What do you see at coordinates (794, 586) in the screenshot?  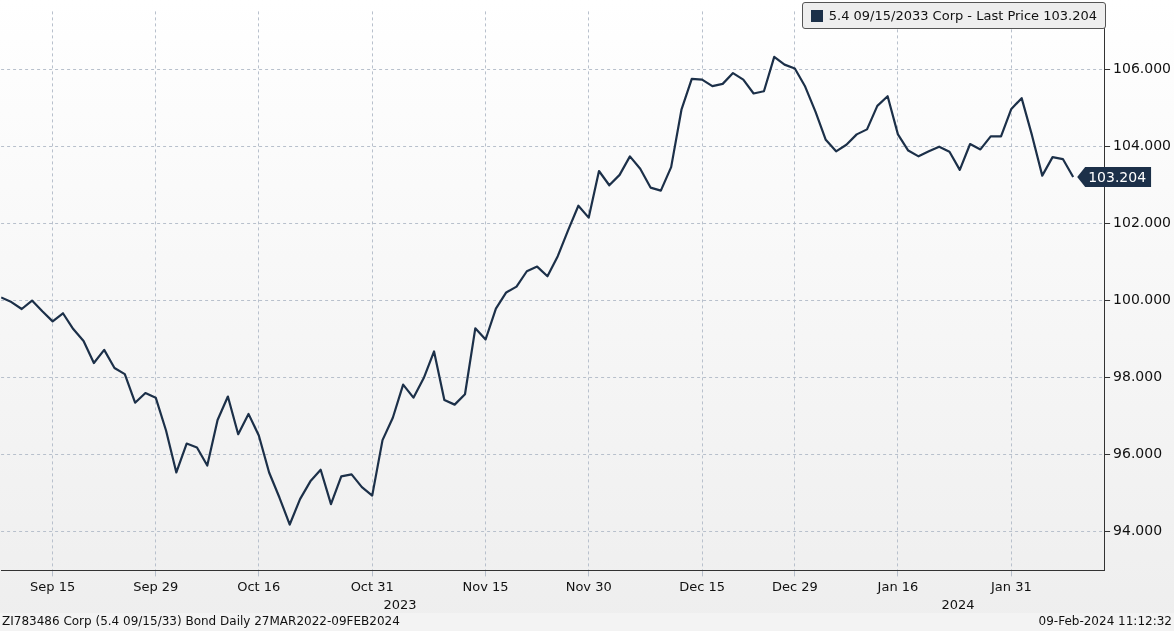 I see `x-tick-label: Dec 29` at bounding box center [794, 586].